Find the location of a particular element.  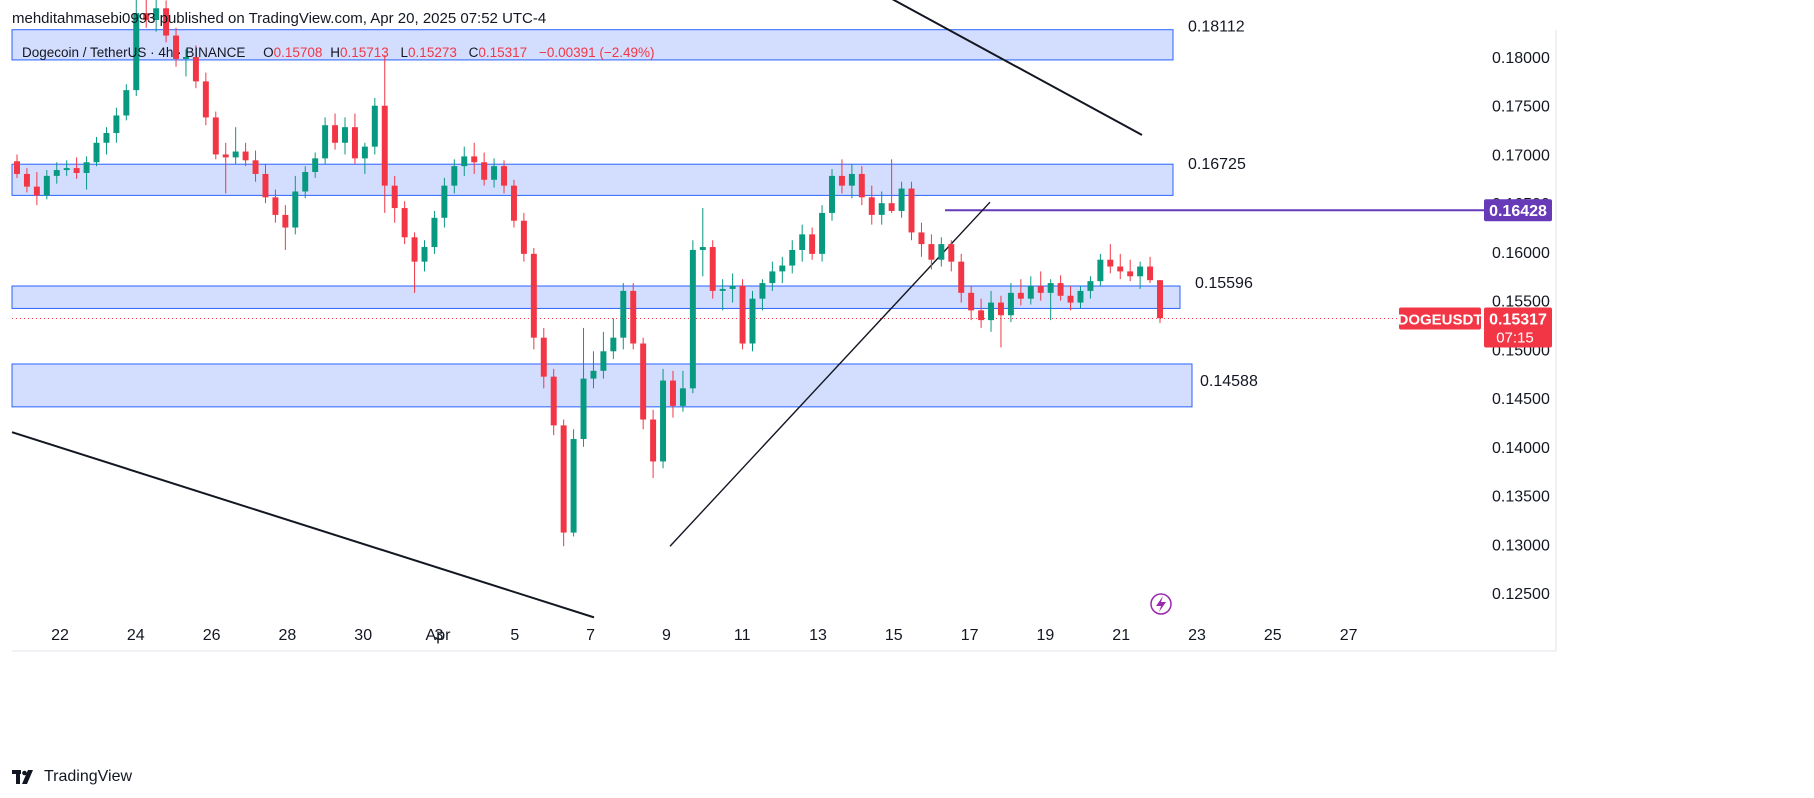

time-tick-label: 7 is located at coordinates (590, 635).